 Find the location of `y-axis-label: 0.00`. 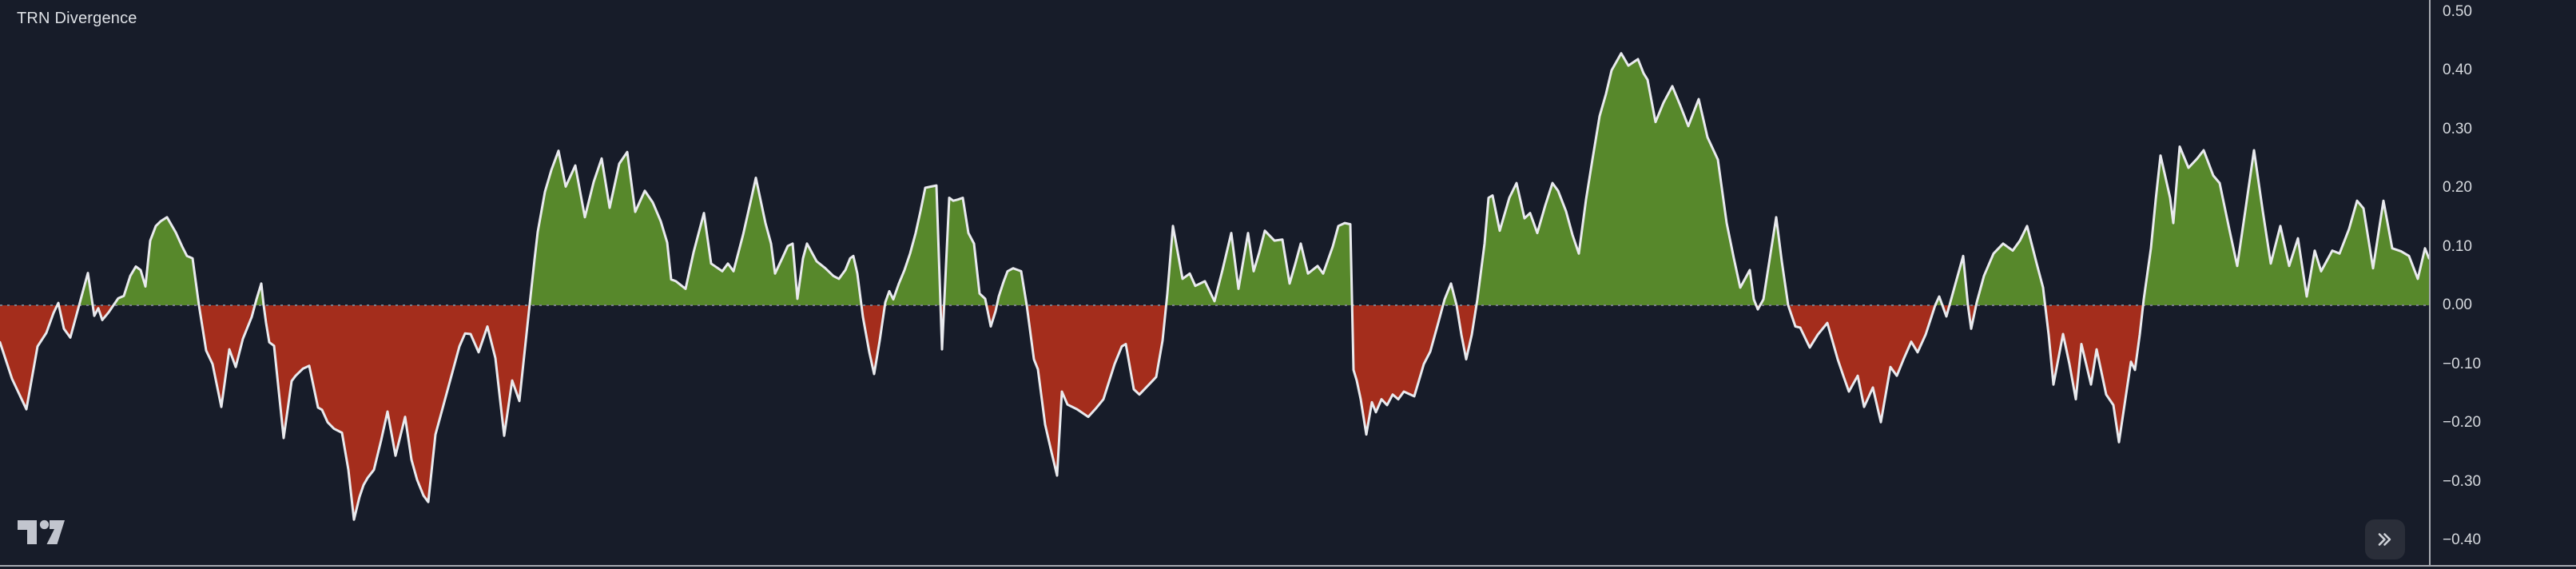

y-axis-label: 0.00 is located at coordinates (2457, 304).